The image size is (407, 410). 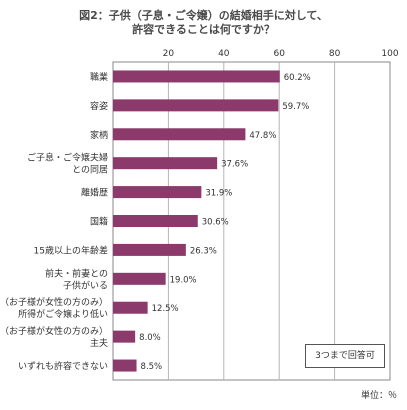 I want to click on x-tick-label-60: 60, so click(x=279, y=54).